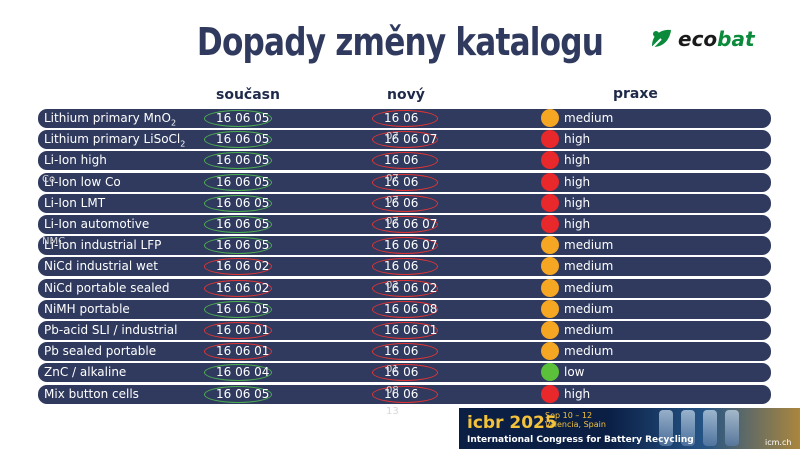 This screenshot has height=449, width=800. I want to click on ecobat-logo: ecobat, so click(701, 39).